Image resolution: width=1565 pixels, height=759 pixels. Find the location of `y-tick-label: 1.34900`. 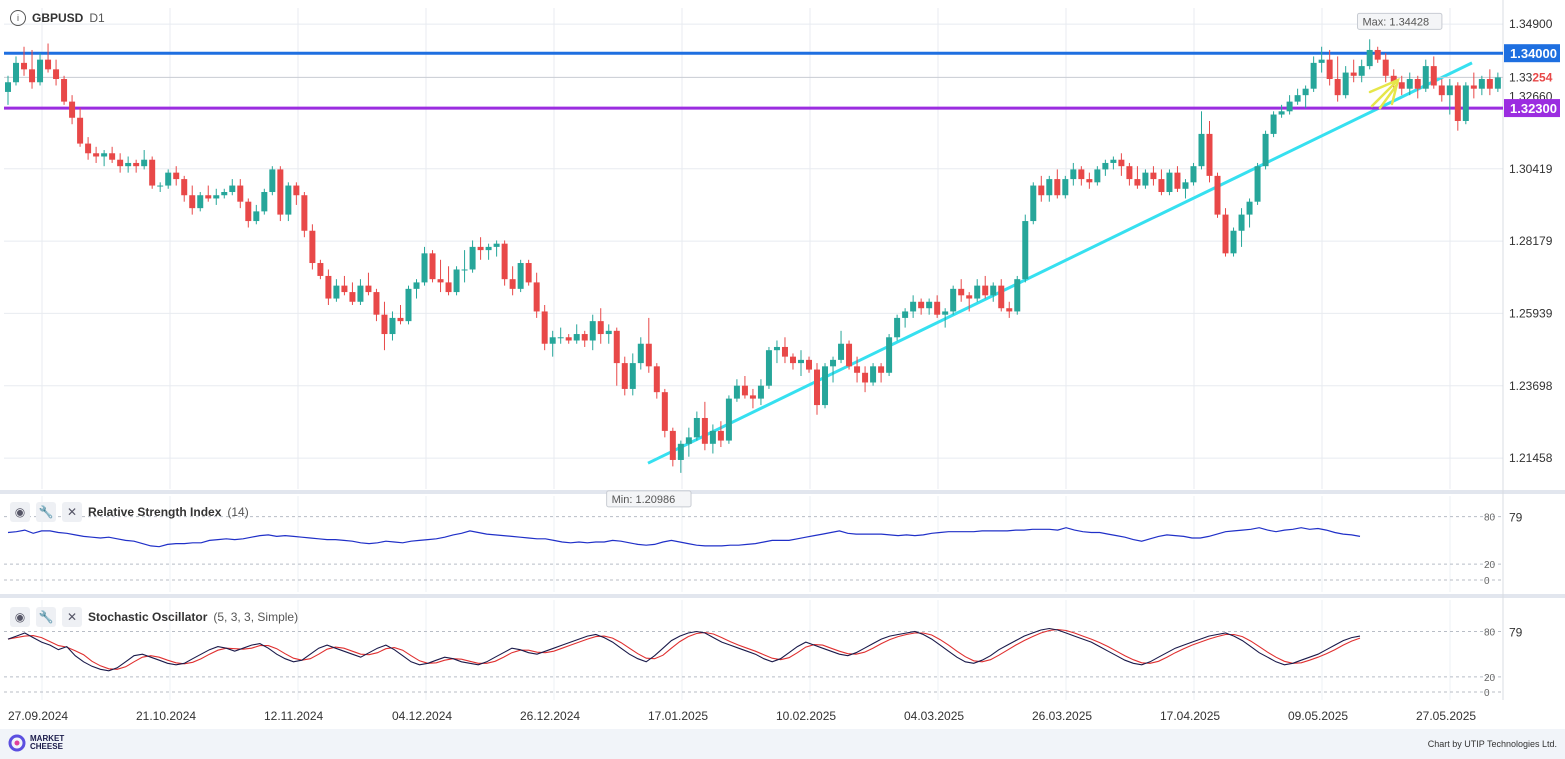

y-tick-label: 1.34900 is located at coordinates (1531, 24).